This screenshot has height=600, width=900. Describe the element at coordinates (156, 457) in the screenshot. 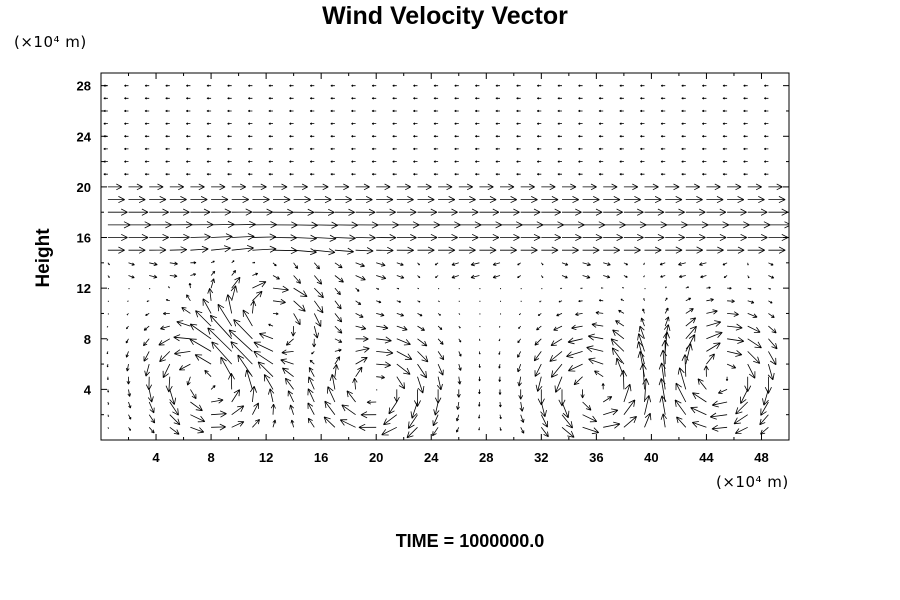

I see `x-tick-label: 4` at that location.